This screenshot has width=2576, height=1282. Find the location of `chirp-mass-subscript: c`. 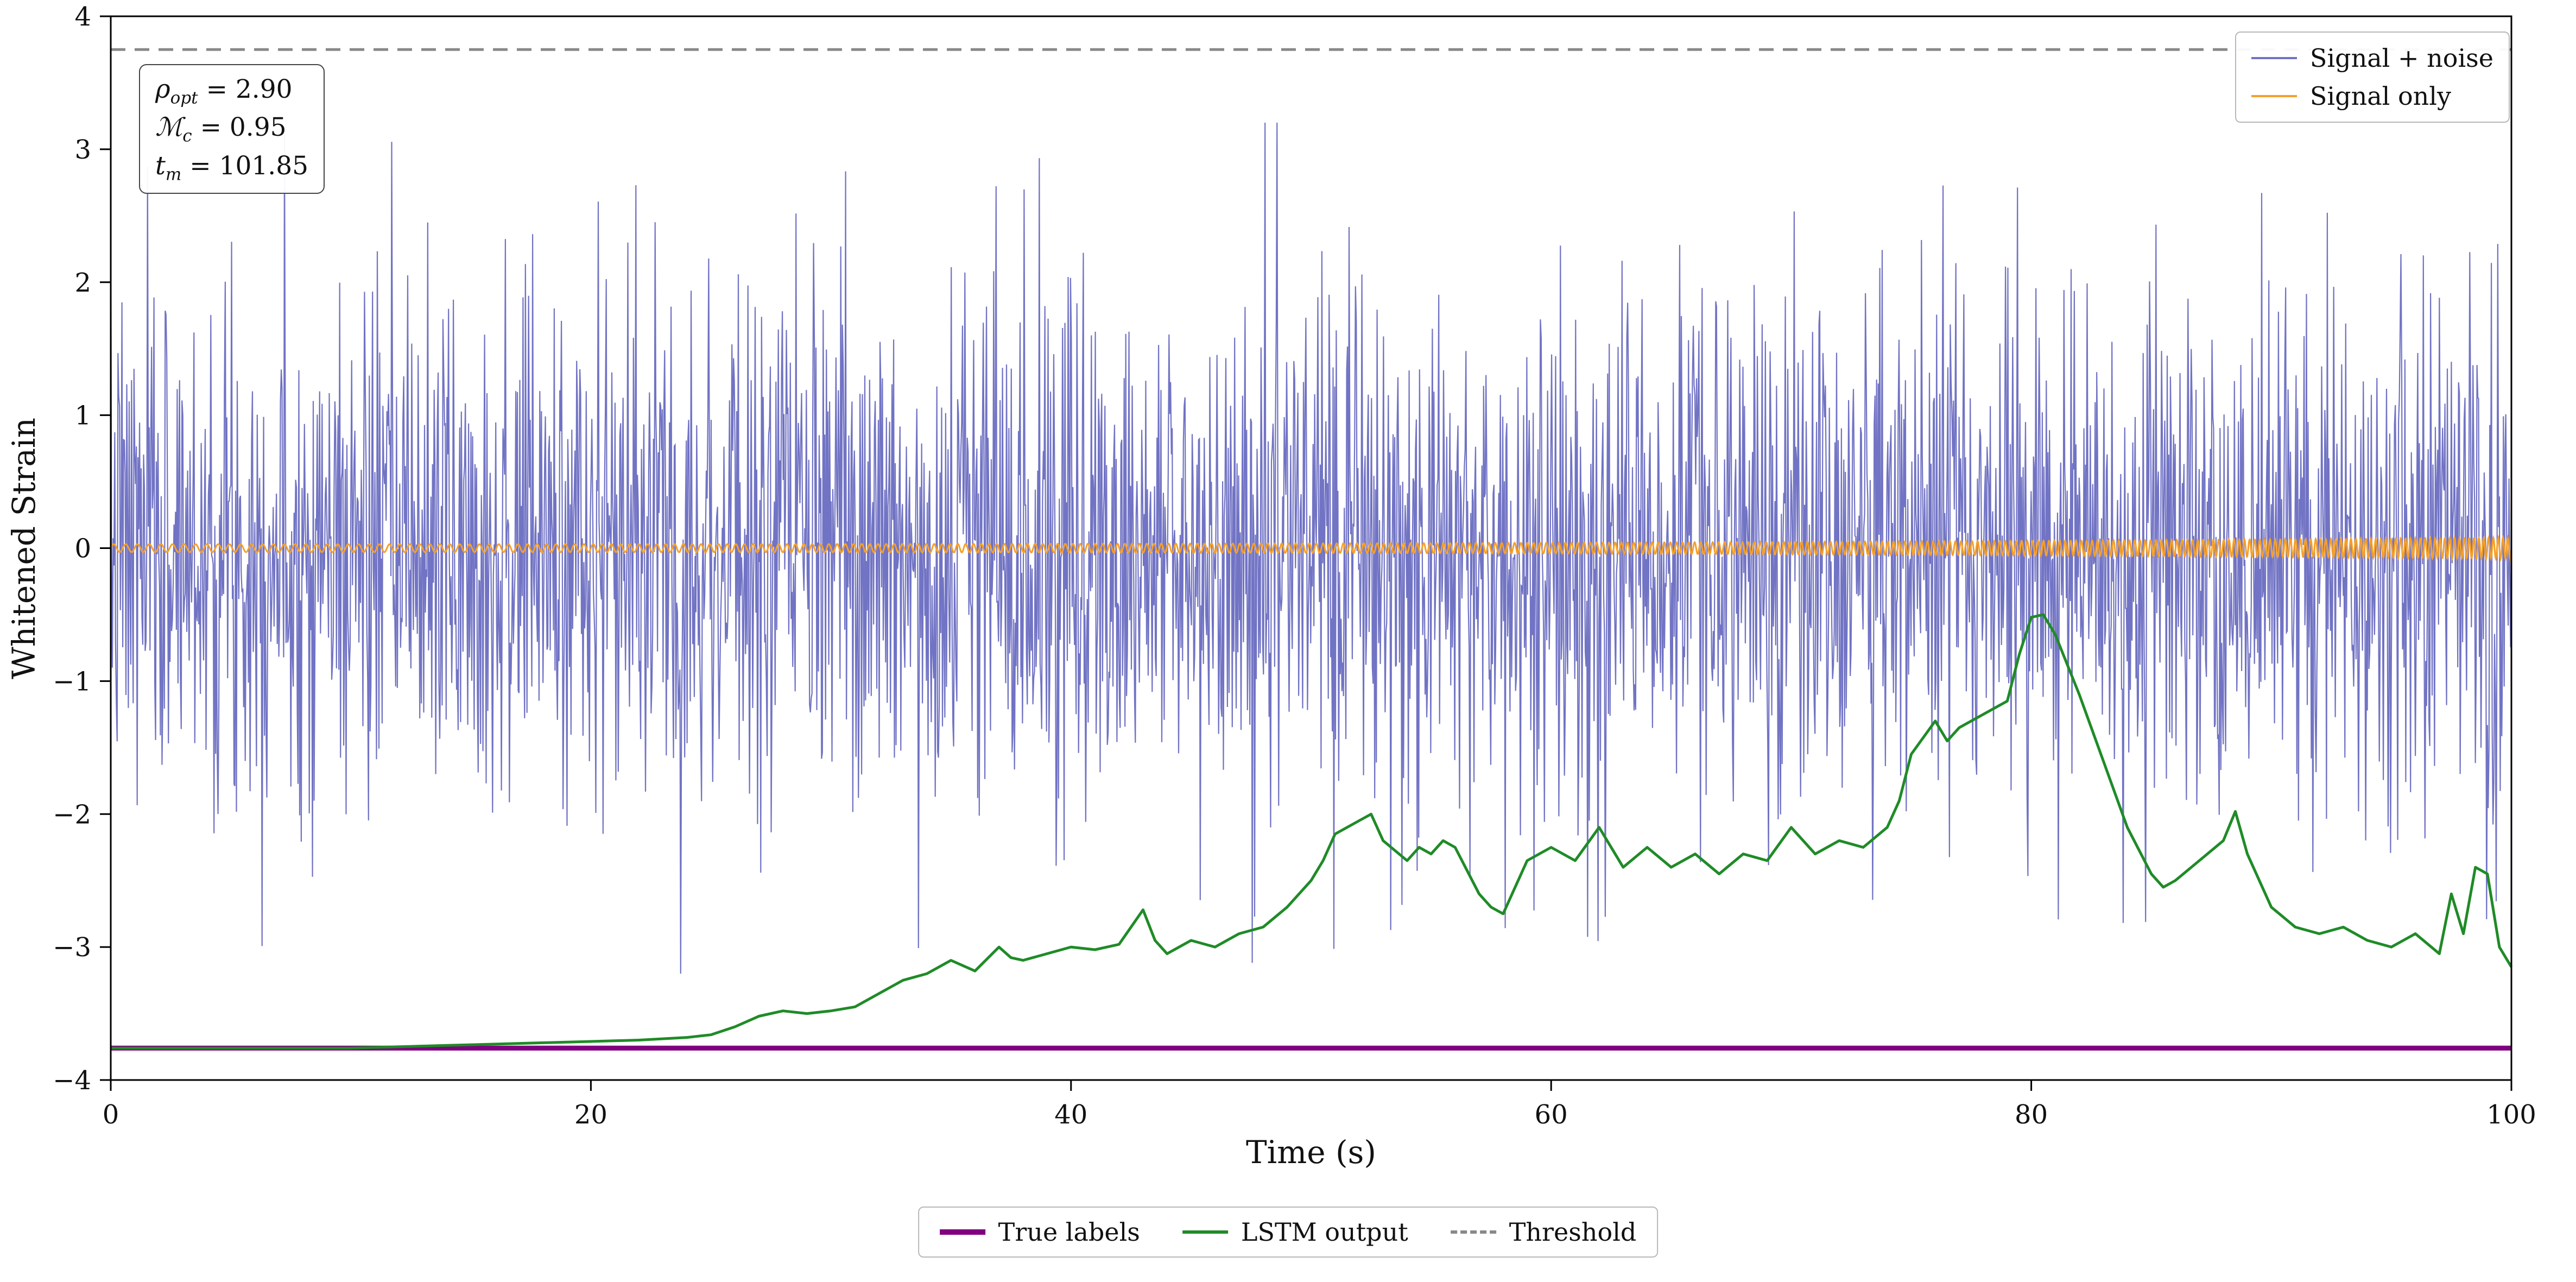

chirp-mass-subscript: c is located at coordinates (187, 136).